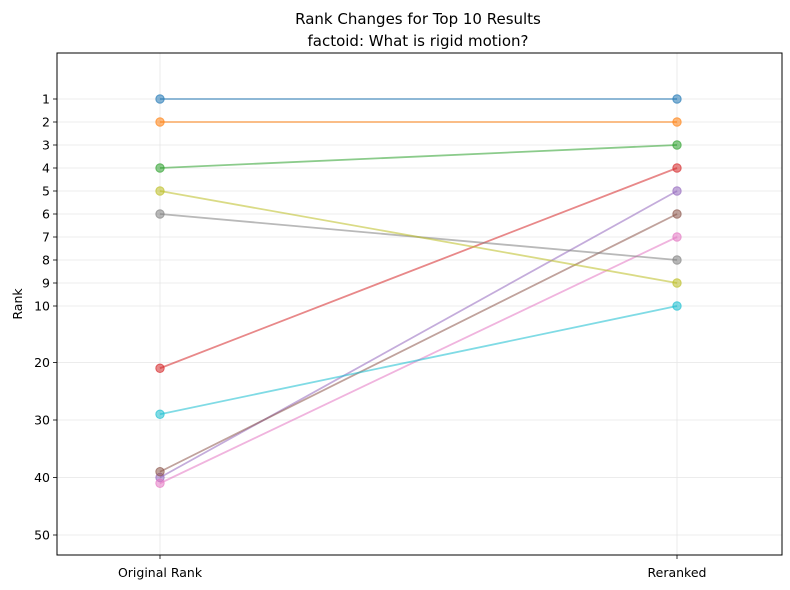 This screenshot has height=590, width=790. What do you see at coordinates (418, 19) in the screenshot?
I see `chart-title: Rank Changes for Top 10 Results` at bounding box center [418, 19].